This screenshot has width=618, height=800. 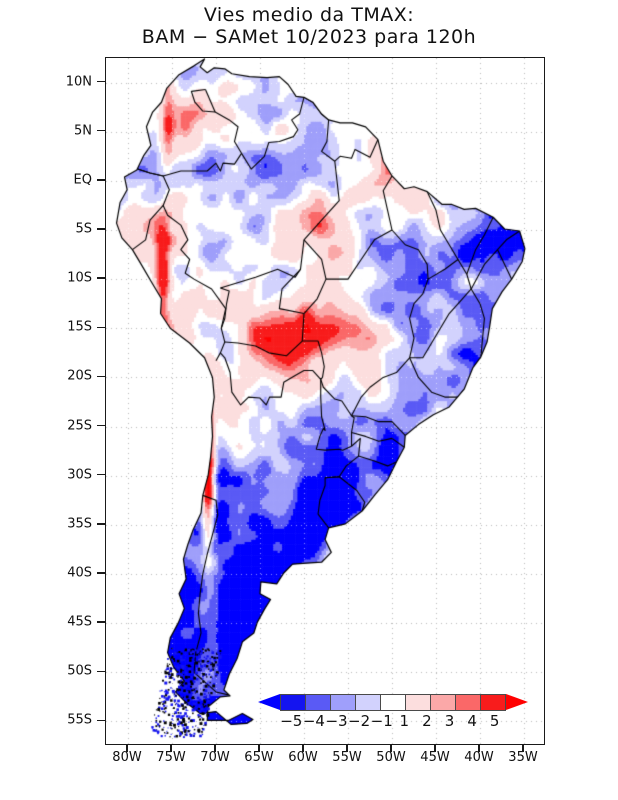 I want to click on colorbar-high-arrow, so click(x=517, y=702).